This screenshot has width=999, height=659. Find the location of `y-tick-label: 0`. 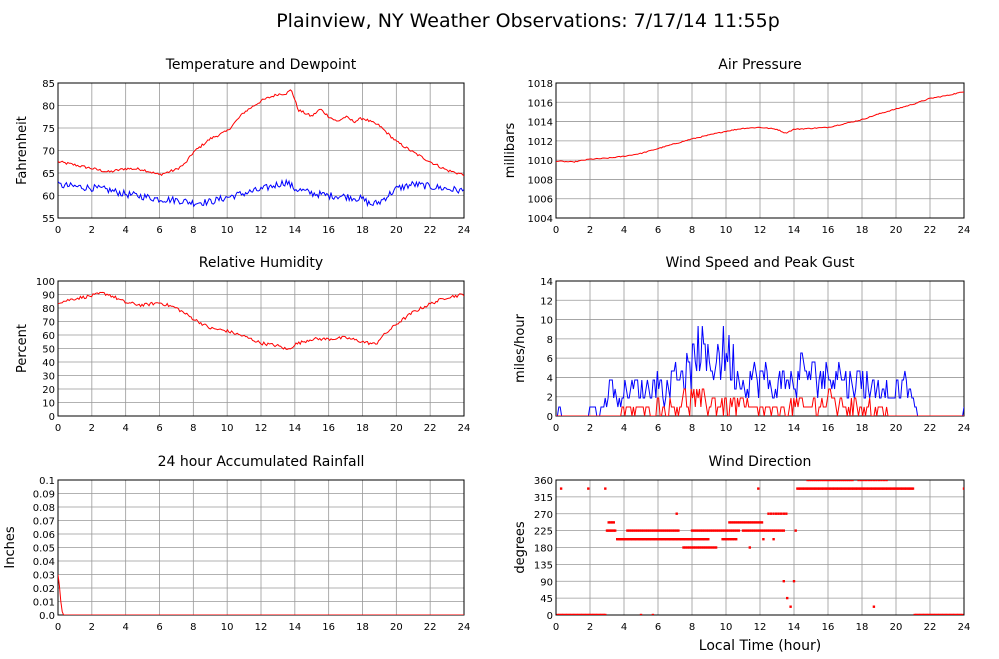

y-tick-label: 0 is located at coordinates (550, 616).